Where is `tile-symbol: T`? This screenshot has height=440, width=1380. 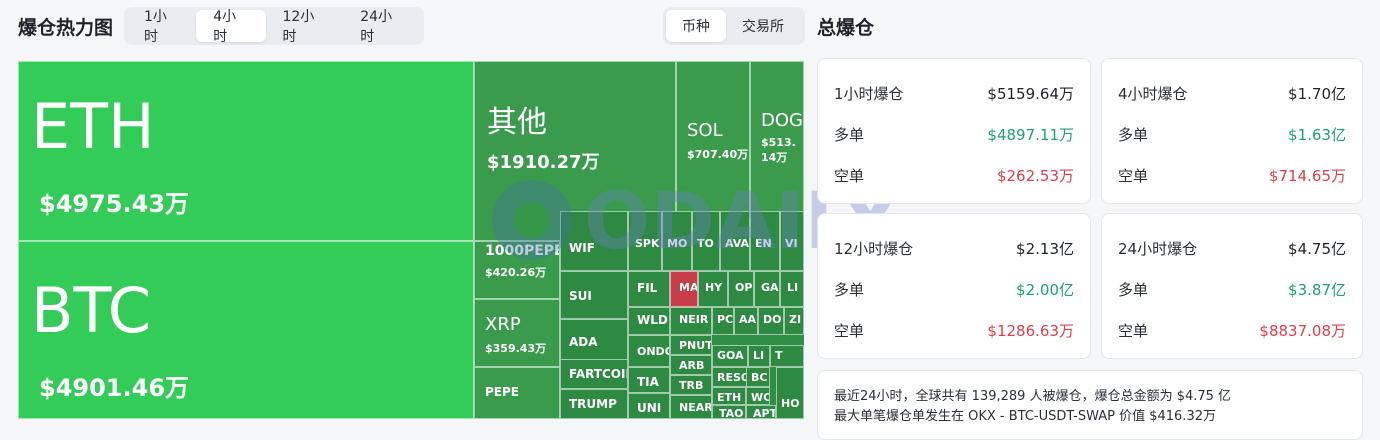 tile-symbol: T is located at coordinates (779, 355).